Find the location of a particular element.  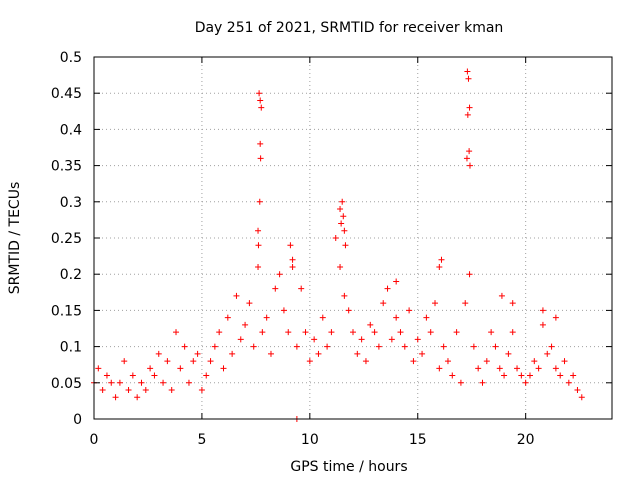

y-axis-label: SRMTID / TECUs is located at coordinates (15, 238).